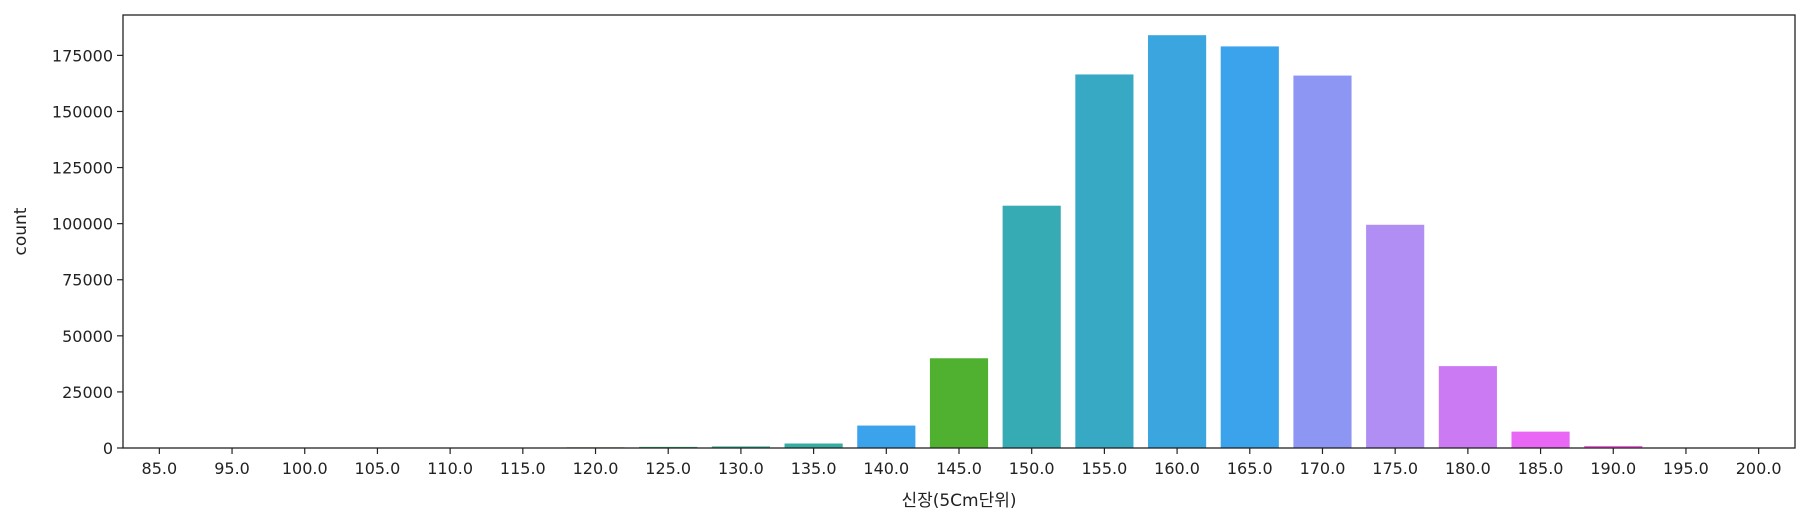 This screenshot has width=1811, height=531. I want to click on x-tick-label: 100.0, so click(305, 468).